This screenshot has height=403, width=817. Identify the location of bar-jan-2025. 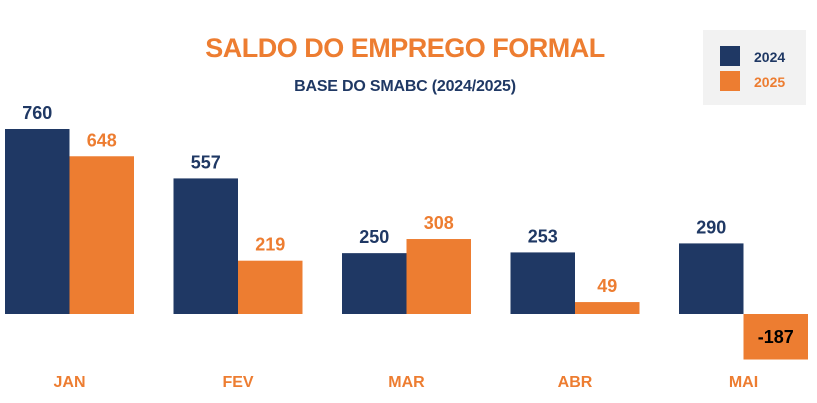
(101, 235).